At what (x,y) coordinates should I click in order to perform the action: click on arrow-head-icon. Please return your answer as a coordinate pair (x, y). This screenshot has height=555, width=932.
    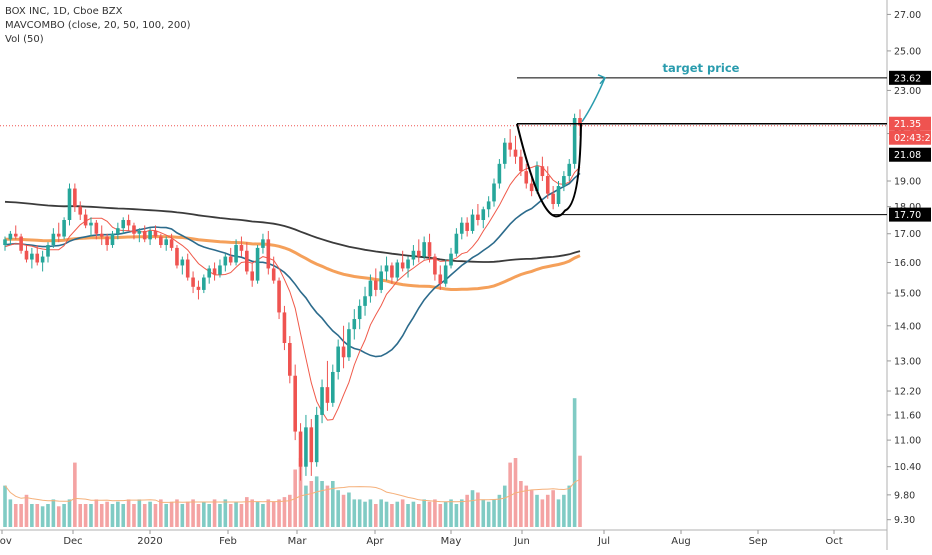
    Looking at the image, I should click on (602, 79).